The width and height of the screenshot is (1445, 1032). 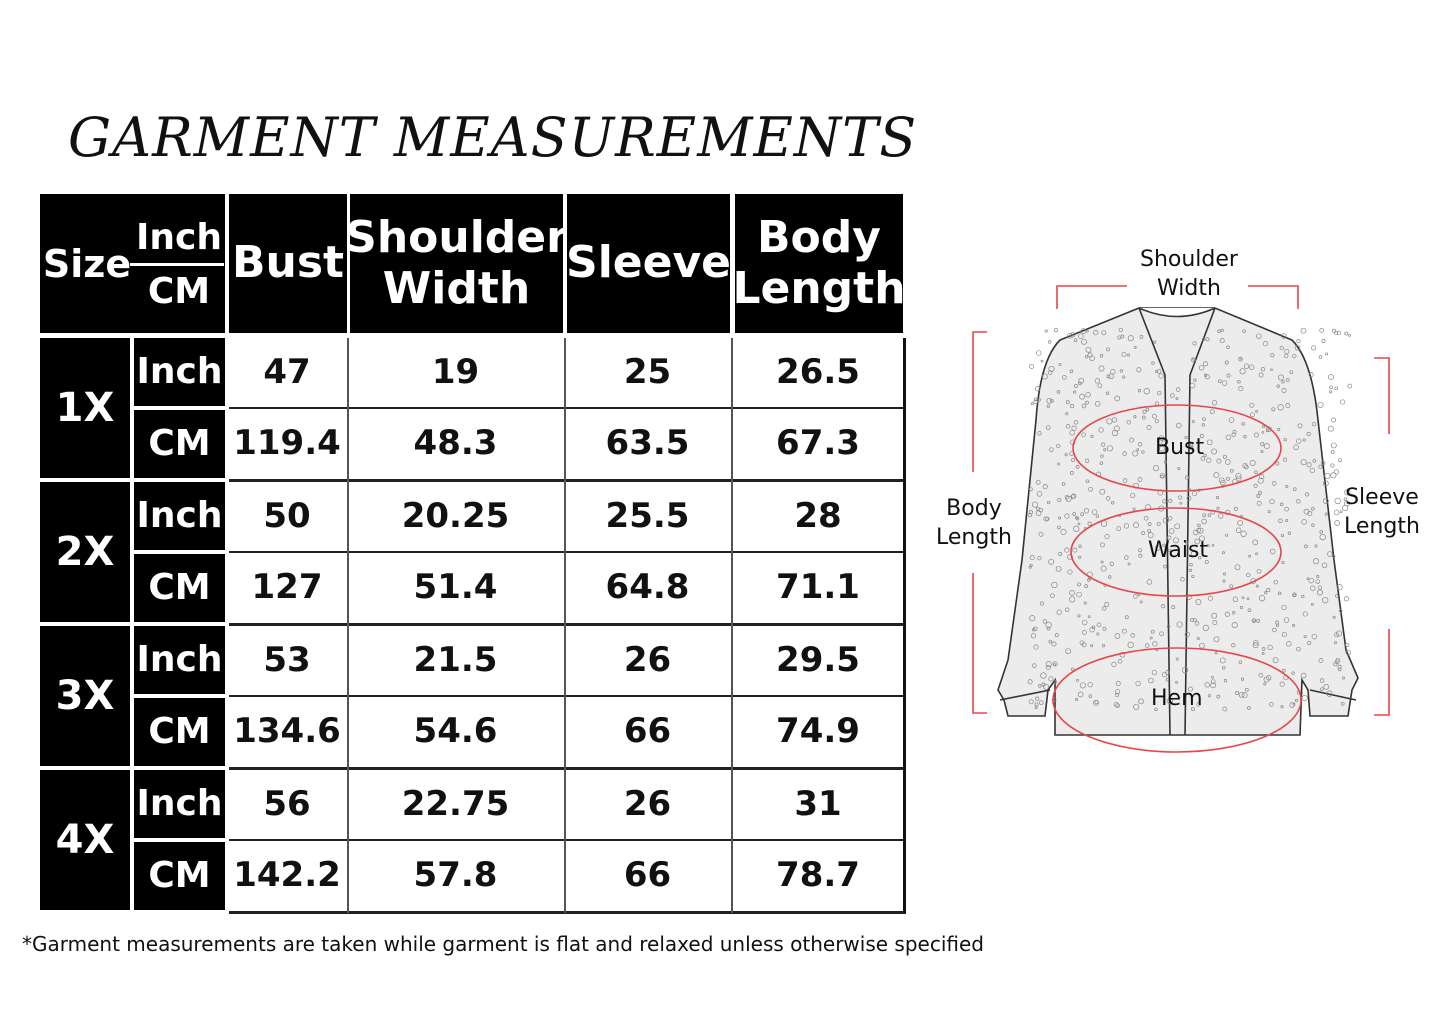 I want to click on value-cm: 57.8, so click(x=455, y=876).